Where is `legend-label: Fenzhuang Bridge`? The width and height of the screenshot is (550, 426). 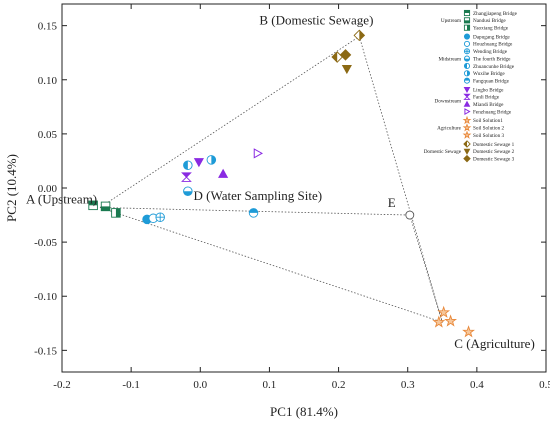
legend-label: Fenzhuang Bridge is located at coordinates (492, 112).